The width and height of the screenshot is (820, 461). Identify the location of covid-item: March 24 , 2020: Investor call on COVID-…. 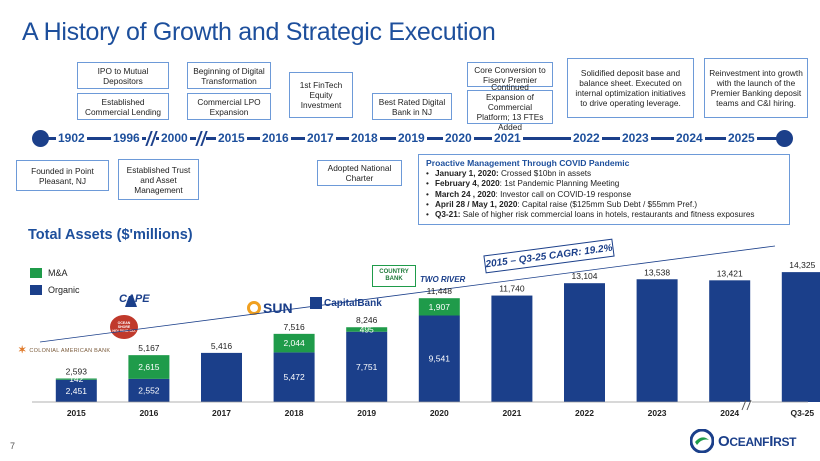
(604, 195).